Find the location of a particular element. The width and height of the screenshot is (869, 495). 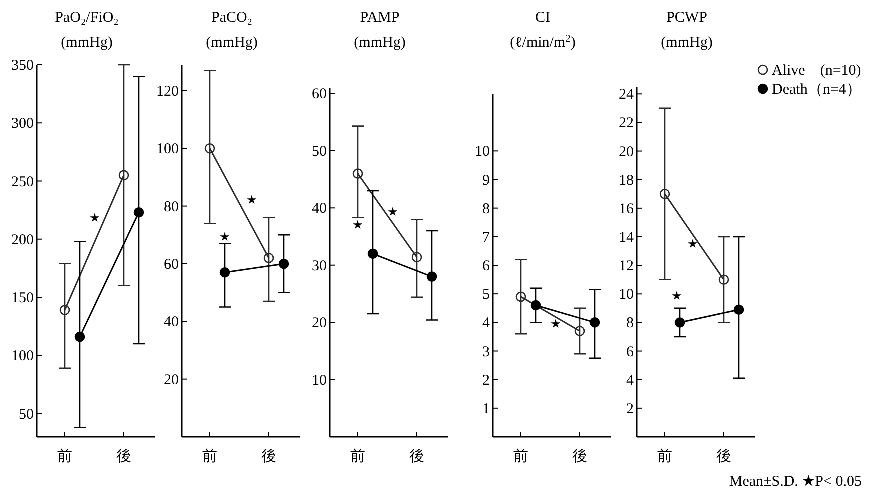

y-tick-label: 5 is located at coordinates (486, 295).